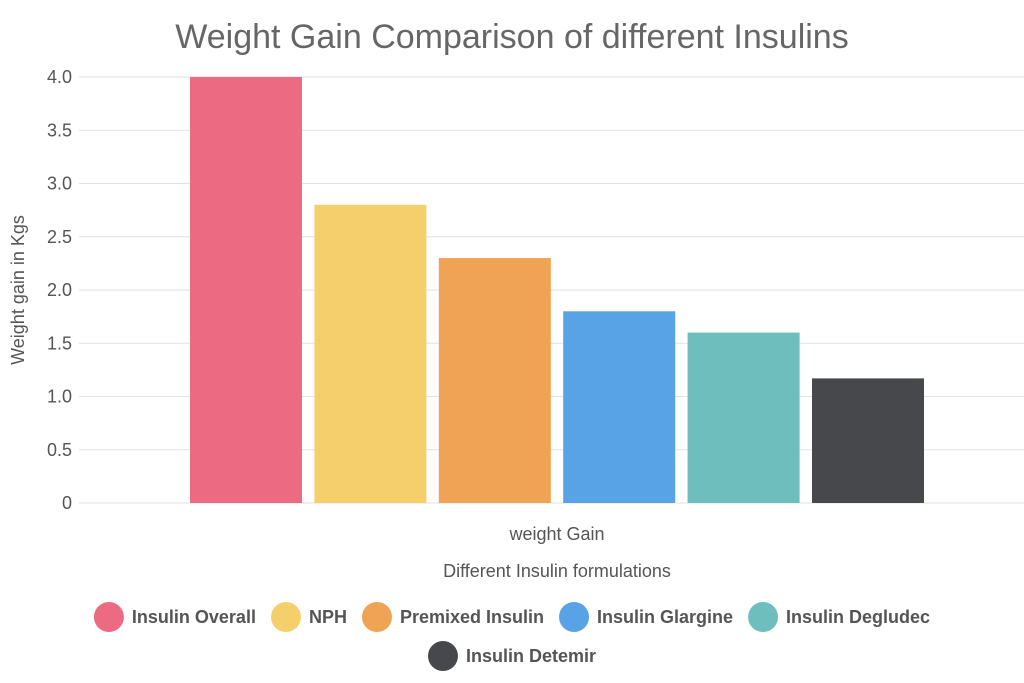 The height and width of the screenshot is (683, 1024). I want to click on legend-item-premixed-insulin: Premixed Insulin, so click(452, 617).